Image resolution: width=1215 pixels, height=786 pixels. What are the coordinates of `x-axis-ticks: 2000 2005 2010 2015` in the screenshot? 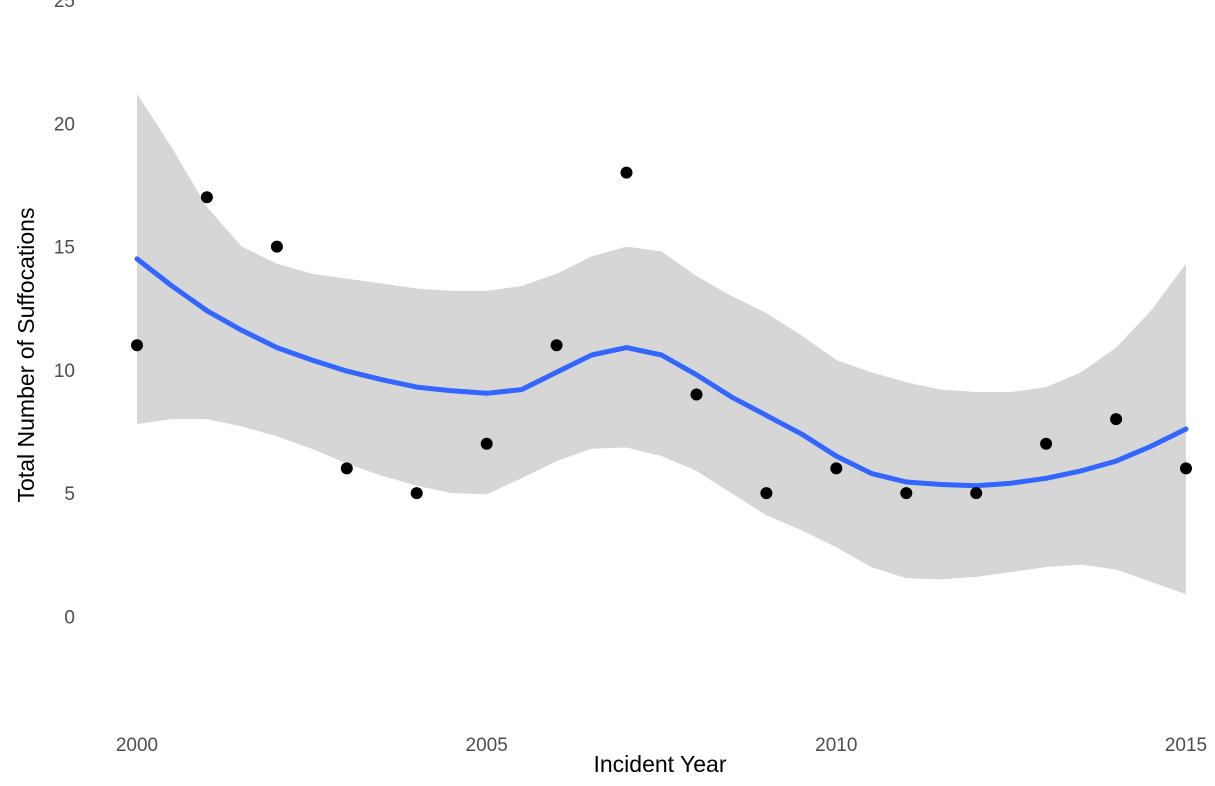 It's located at (661, 745).